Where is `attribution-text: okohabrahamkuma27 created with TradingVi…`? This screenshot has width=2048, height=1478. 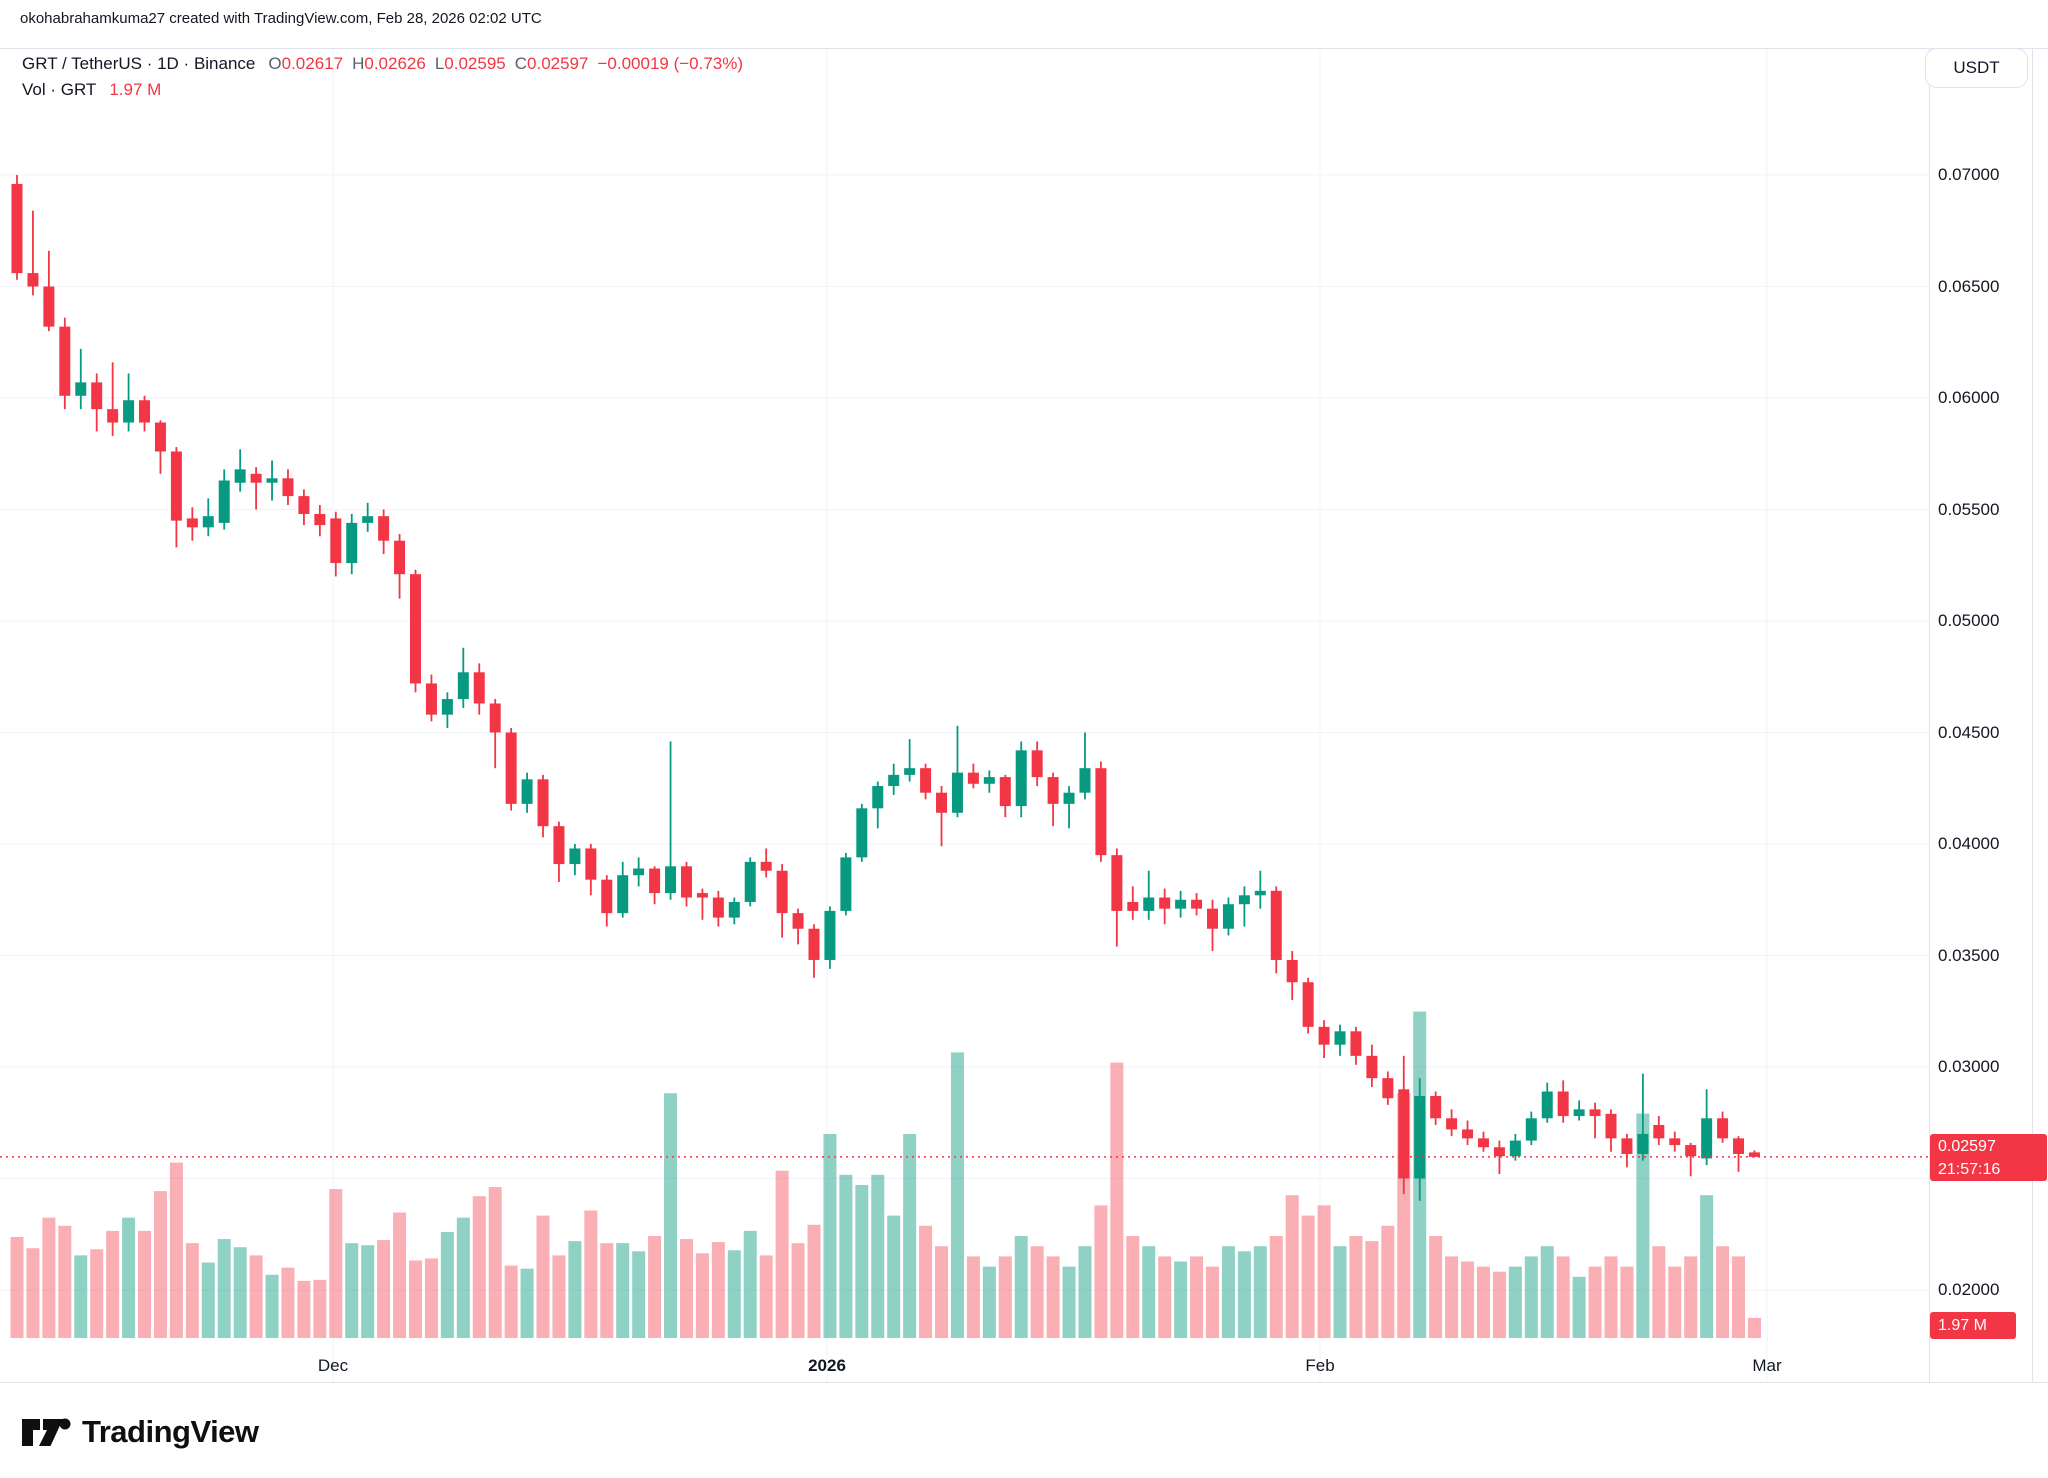 attribution-text: okohabrahamkuma27 created with TradingVi… is located at coordinates (281, 18).